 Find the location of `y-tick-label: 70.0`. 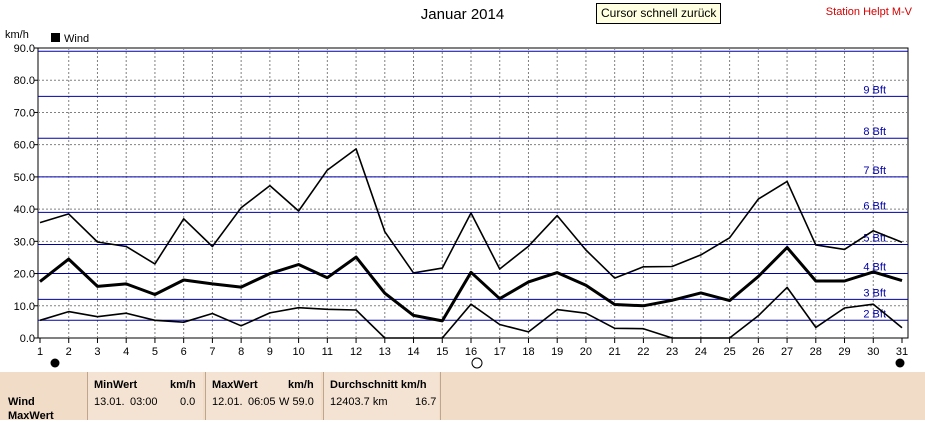

y-tick-label: 70.0 is located at coordinates (24, 113).